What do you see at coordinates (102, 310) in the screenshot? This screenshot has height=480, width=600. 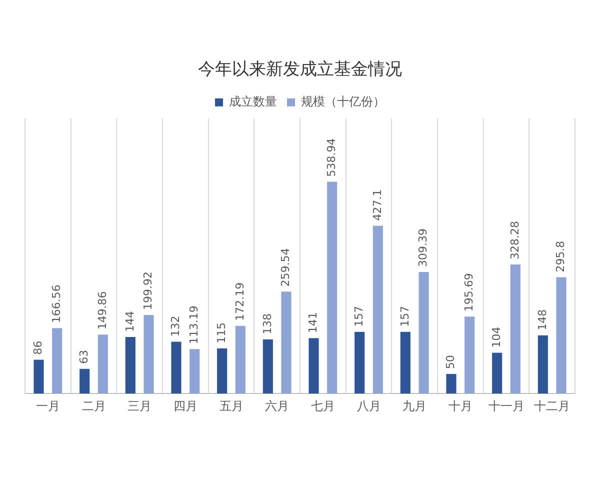 I see `data-label: 149.86` at bounding box center [102, 310].